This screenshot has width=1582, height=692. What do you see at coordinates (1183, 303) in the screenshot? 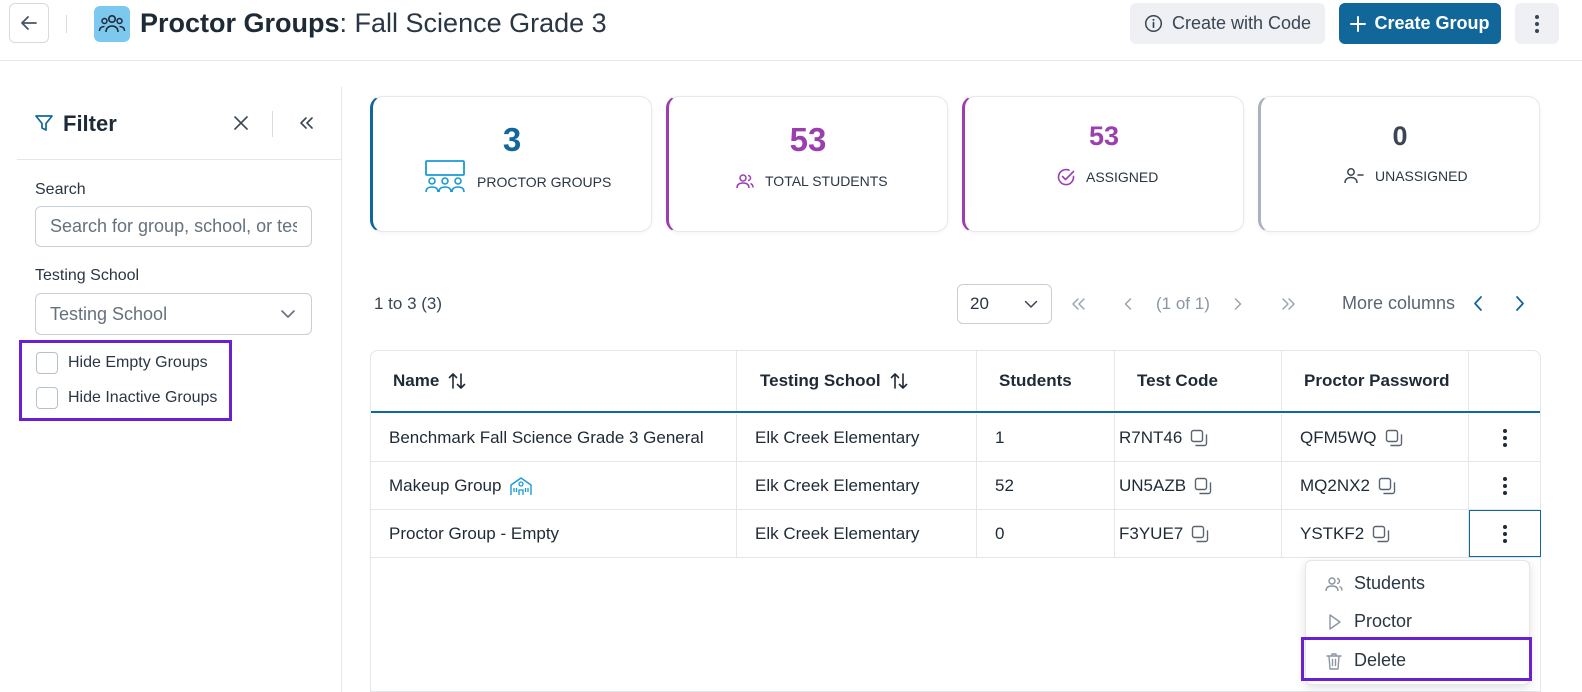
I see `page-info: (1 of 1)` at bounding box center [1183, 303].